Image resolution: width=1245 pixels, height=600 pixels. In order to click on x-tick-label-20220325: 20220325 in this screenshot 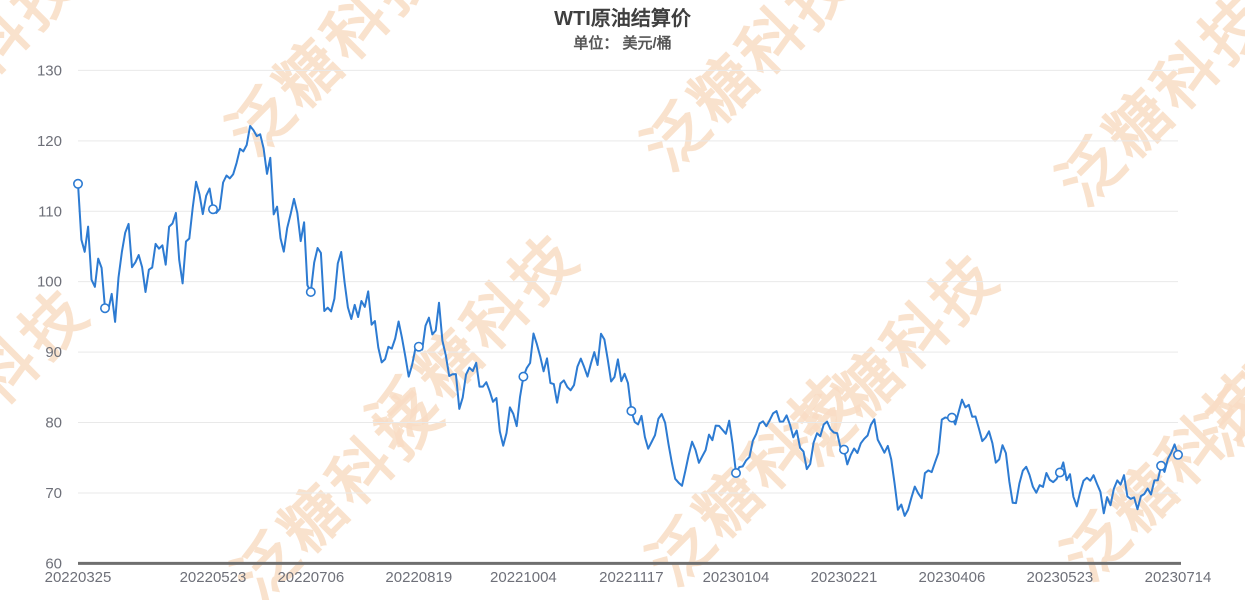, I will do `click(78, 577)`.